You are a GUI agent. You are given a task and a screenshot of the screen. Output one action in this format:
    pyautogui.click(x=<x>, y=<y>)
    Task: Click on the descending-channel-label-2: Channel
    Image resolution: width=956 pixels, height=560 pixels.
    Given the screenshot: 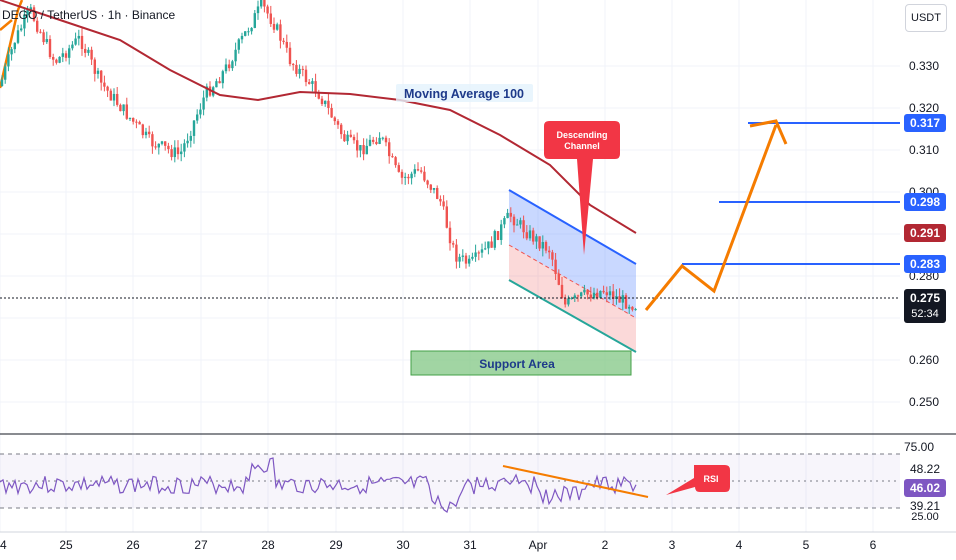 What is the action you would take?
    pyautogui.click(x=582, y=146)
    